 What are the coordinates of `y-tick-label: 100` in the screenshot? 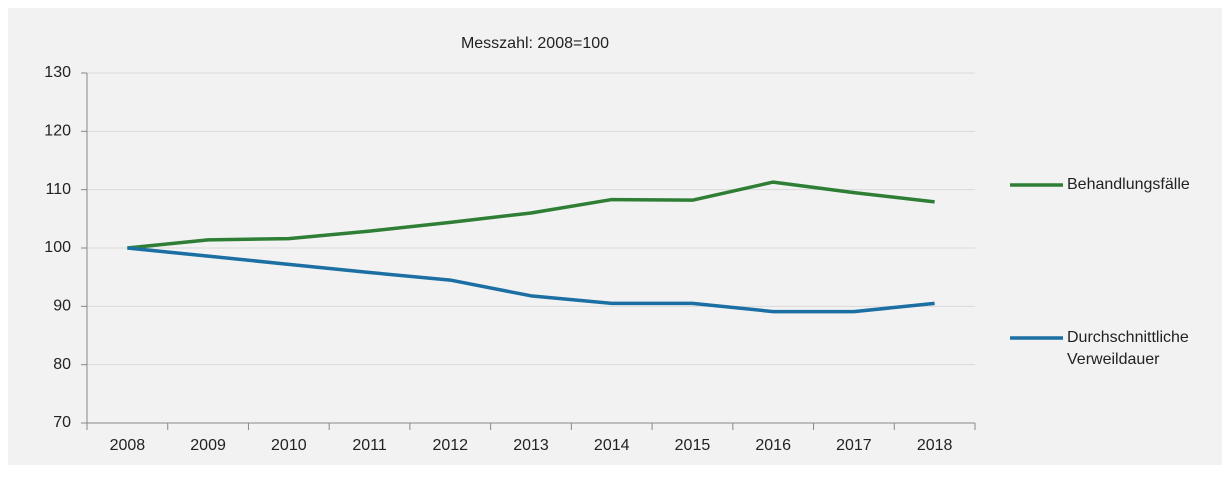 It's located at (57, 247).